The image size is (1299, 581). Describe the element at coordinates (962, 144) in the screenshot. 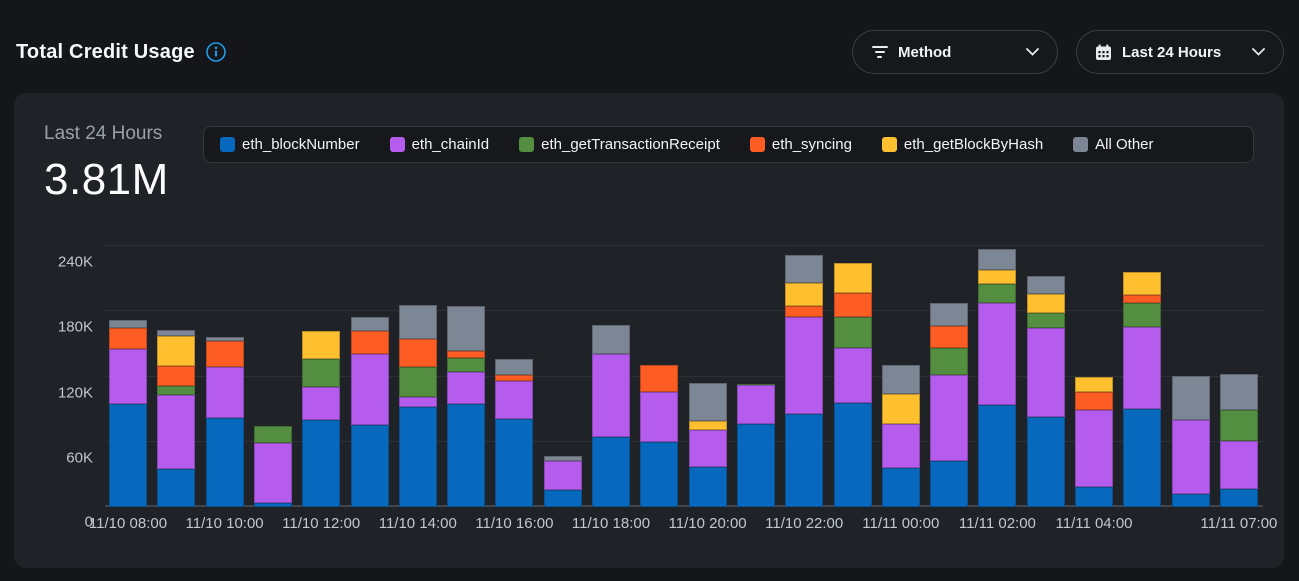

I see `legend-item-eth-getblockbyhash: eth_getBlockByHash` at that location.